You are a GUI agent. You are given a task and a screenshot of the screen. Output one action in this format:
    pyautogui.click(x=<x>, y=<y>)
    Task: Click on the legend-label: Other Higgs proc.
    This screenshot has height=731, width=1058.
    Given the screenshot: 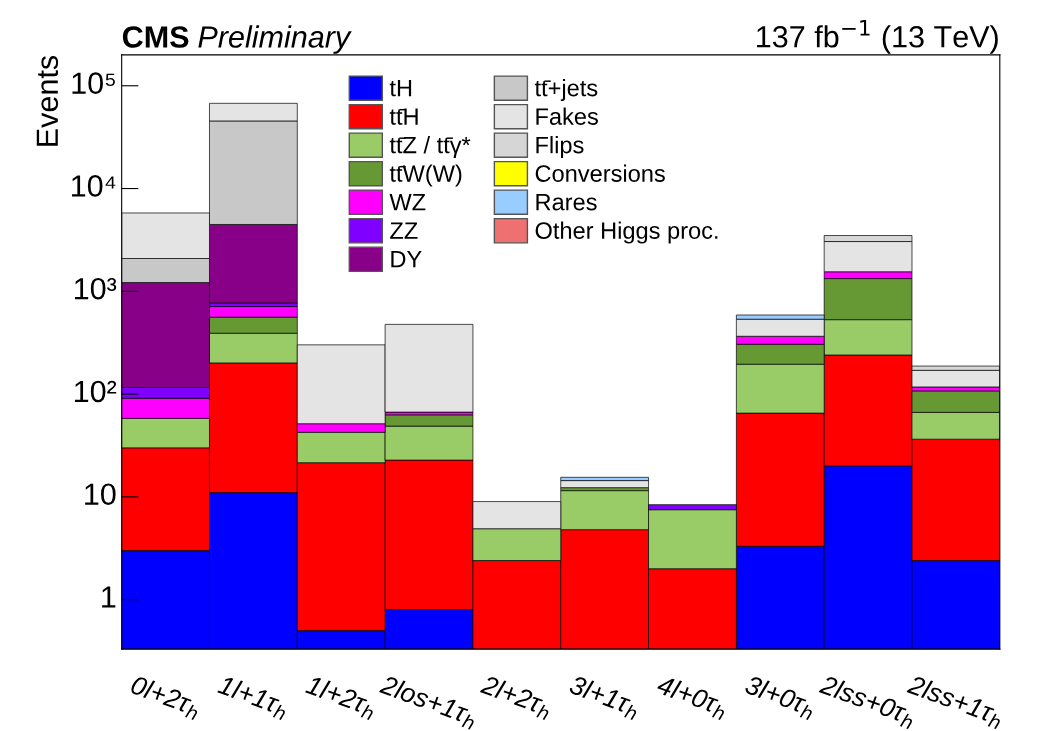 What is the action you would take?
    pyautogui.click(x=626, y=232)
    